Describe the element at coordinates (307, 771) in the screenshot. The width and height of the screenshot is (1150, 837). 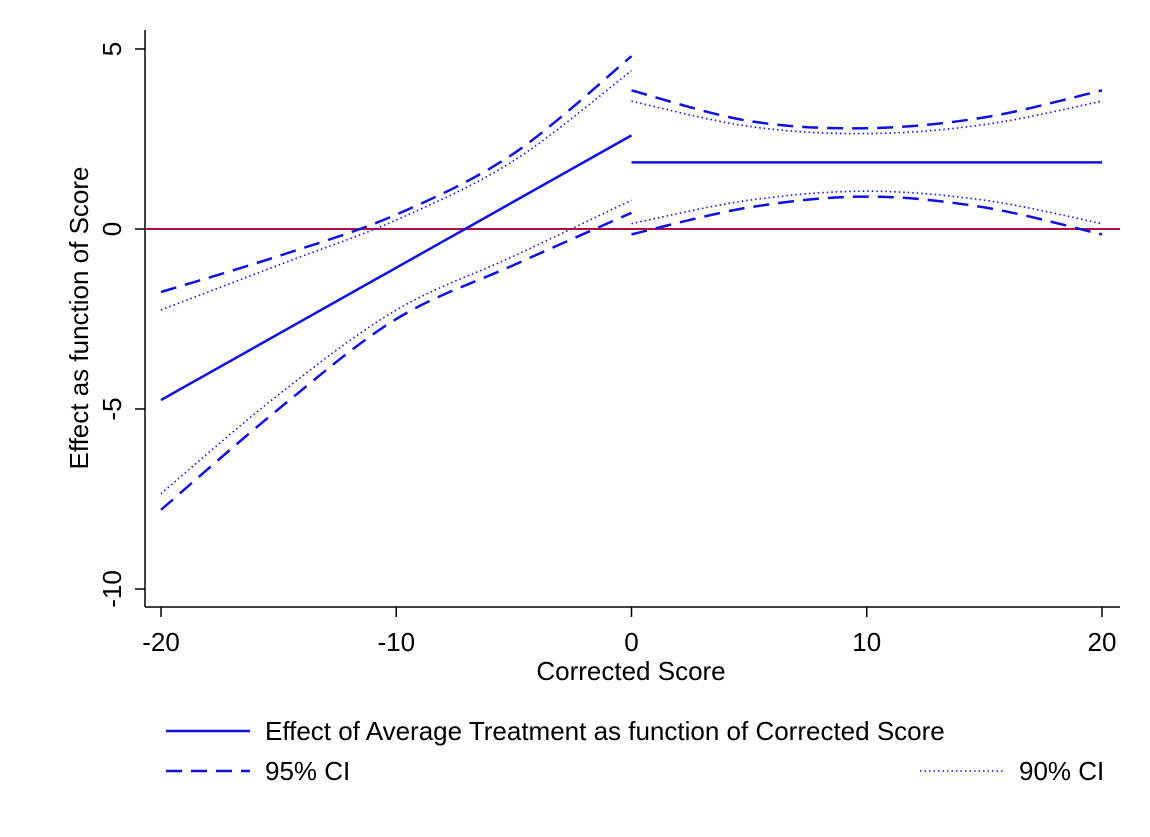
I see `legend-label-95ci: 95% CI` at that location.